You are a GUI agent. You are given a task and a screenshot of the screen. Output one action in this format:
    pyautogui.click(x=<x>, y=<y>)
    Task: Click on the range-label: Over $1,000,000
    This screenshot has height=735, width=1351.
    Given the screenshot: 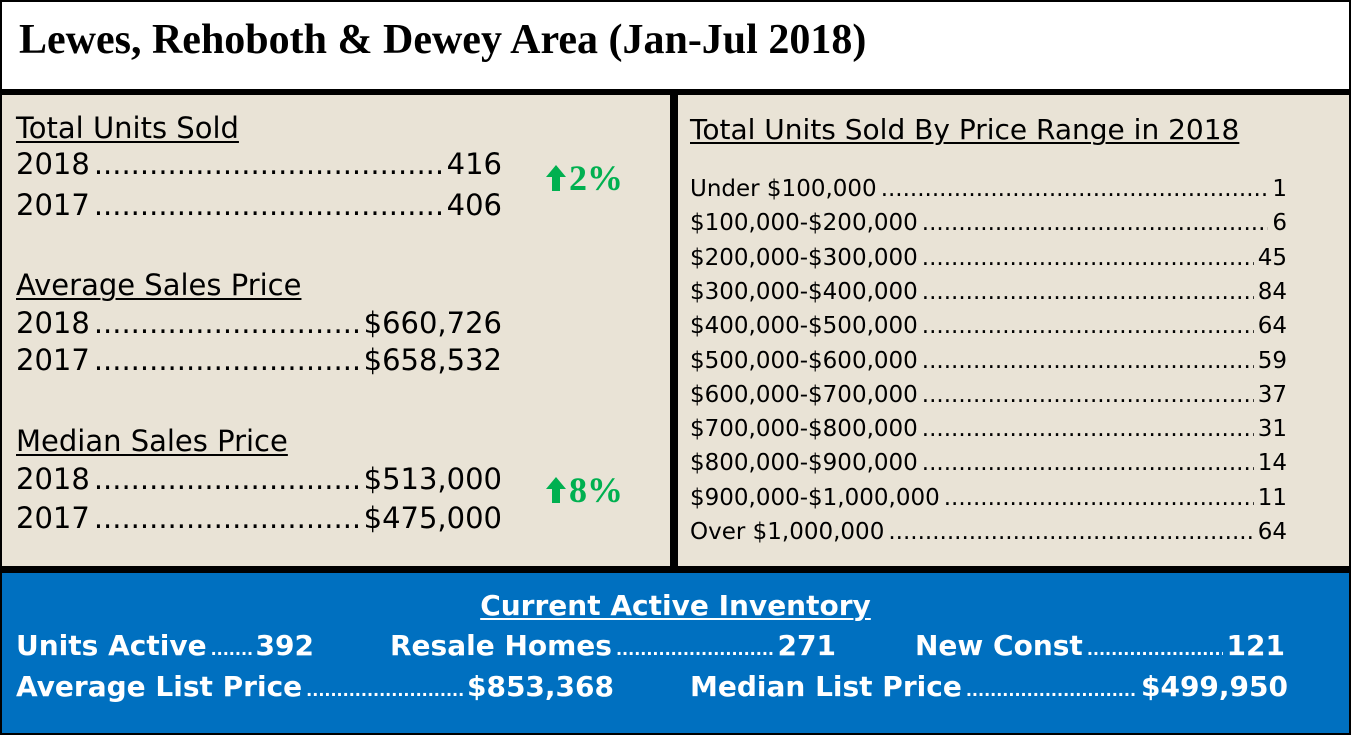 What is the action you would take?
    pyautogui.click(x=787, y=532)
    